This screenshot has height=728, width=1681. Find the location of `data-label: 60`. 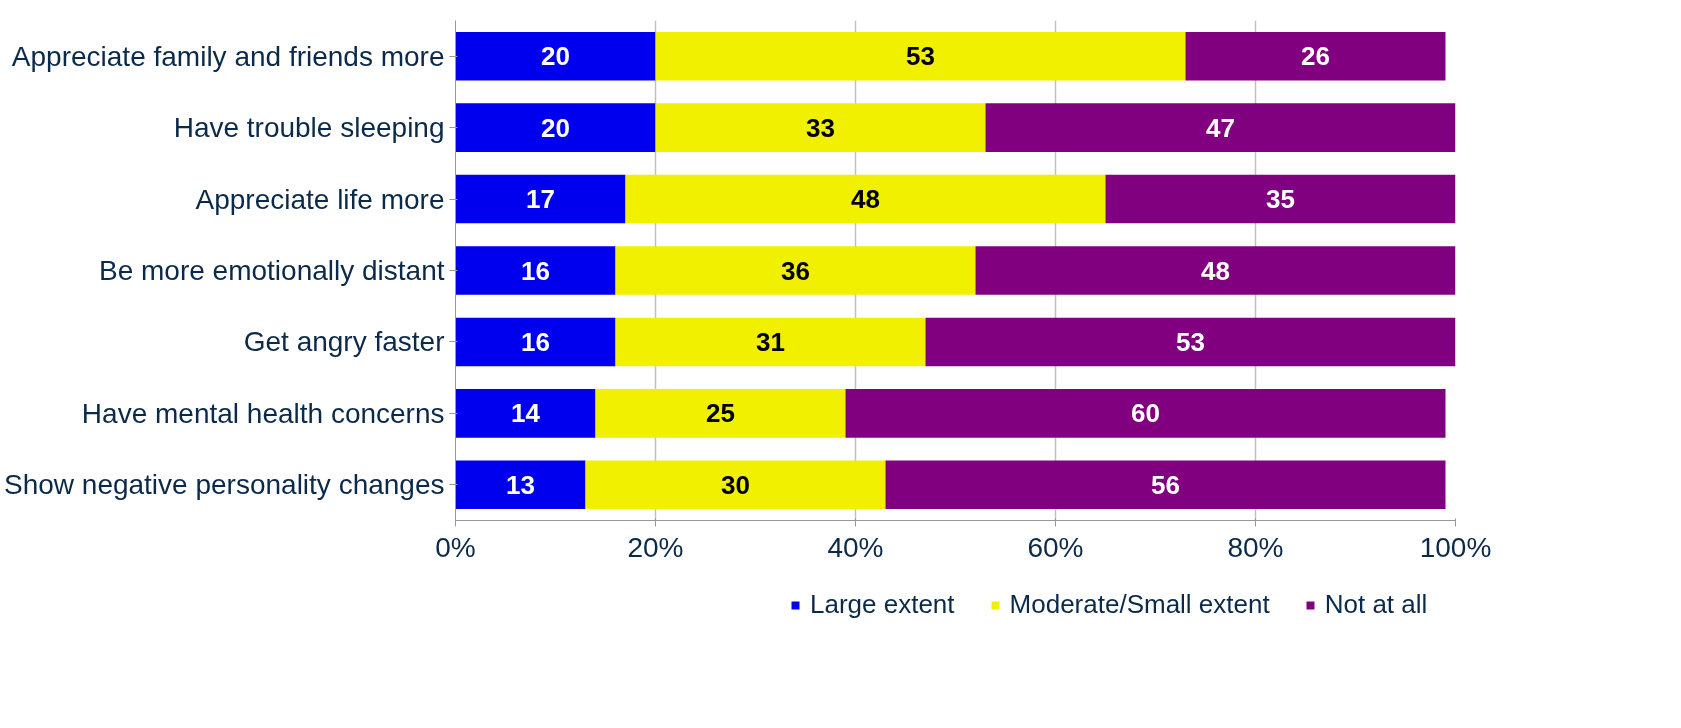

data-label: 60 is located at coordinates (1145, 413).